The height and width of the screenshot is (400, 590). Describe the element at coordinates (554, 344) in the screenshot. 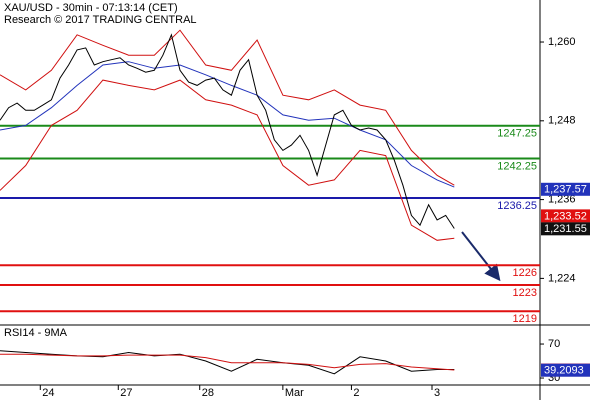

I see `y-tick-label: 70` at that location.